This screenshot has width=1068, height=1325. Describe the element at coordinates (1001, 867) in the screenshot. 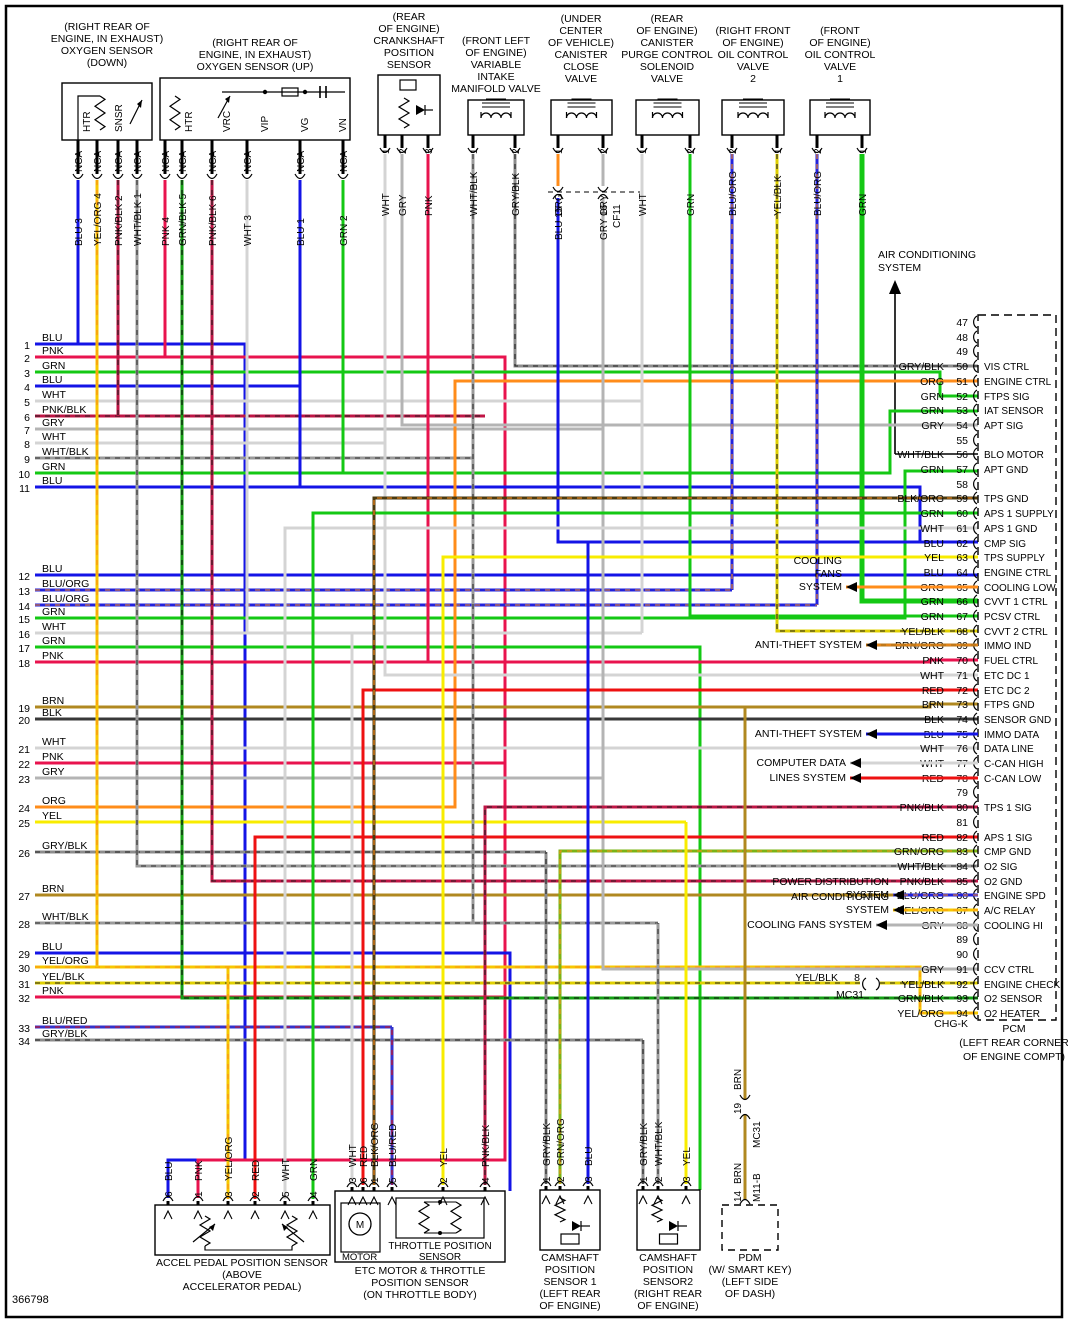

I see `pcm-pin-label: O2 SIG` at that location.